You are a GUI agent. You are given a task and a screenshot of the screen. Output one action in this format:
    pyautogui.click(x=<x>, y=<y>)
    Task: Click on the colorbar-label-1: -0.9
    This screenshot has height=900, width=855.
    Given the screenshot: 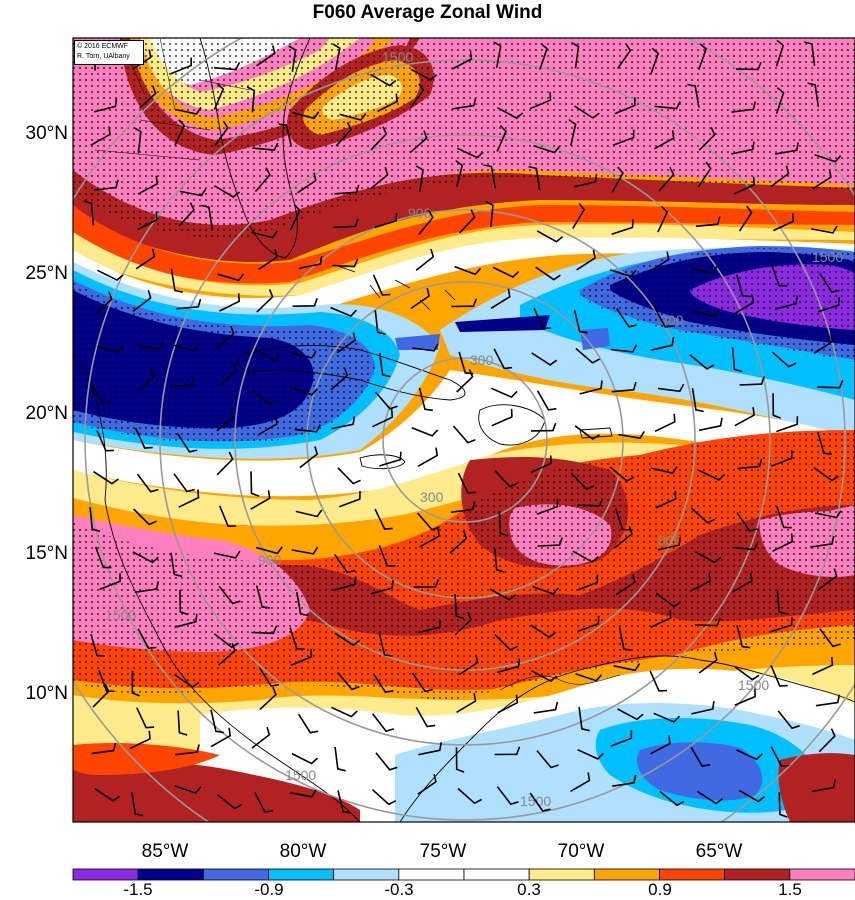 What is the action you would take?
    pyautogui.click(x=268, y=889)
    